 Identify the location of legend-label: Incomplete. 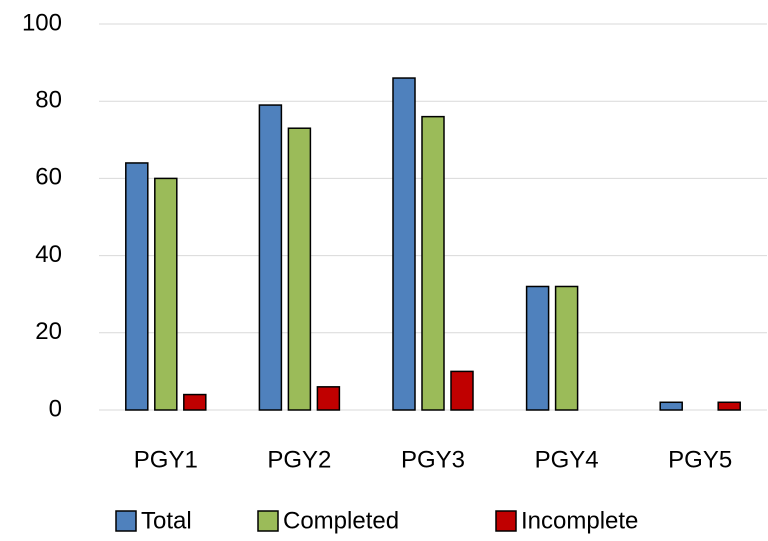
(579, 520).